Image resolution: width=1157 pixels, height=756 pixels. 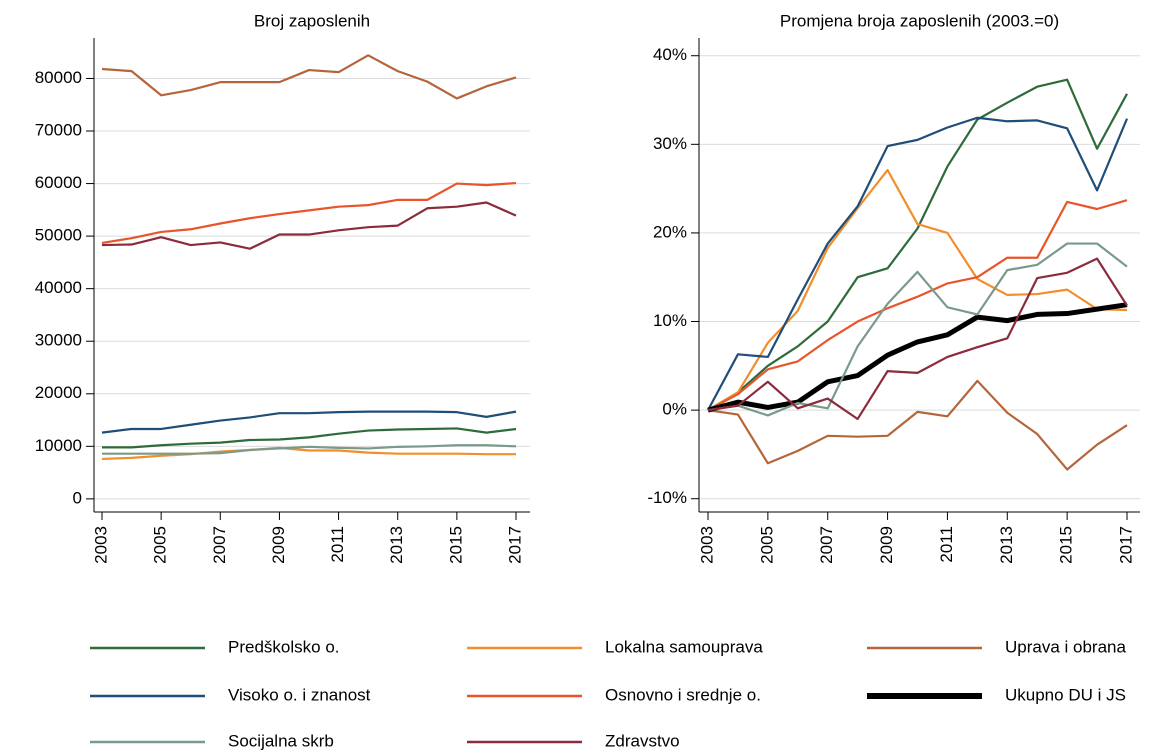 I want to click on y-tick-label: 20000, so click(x=58, y=392).